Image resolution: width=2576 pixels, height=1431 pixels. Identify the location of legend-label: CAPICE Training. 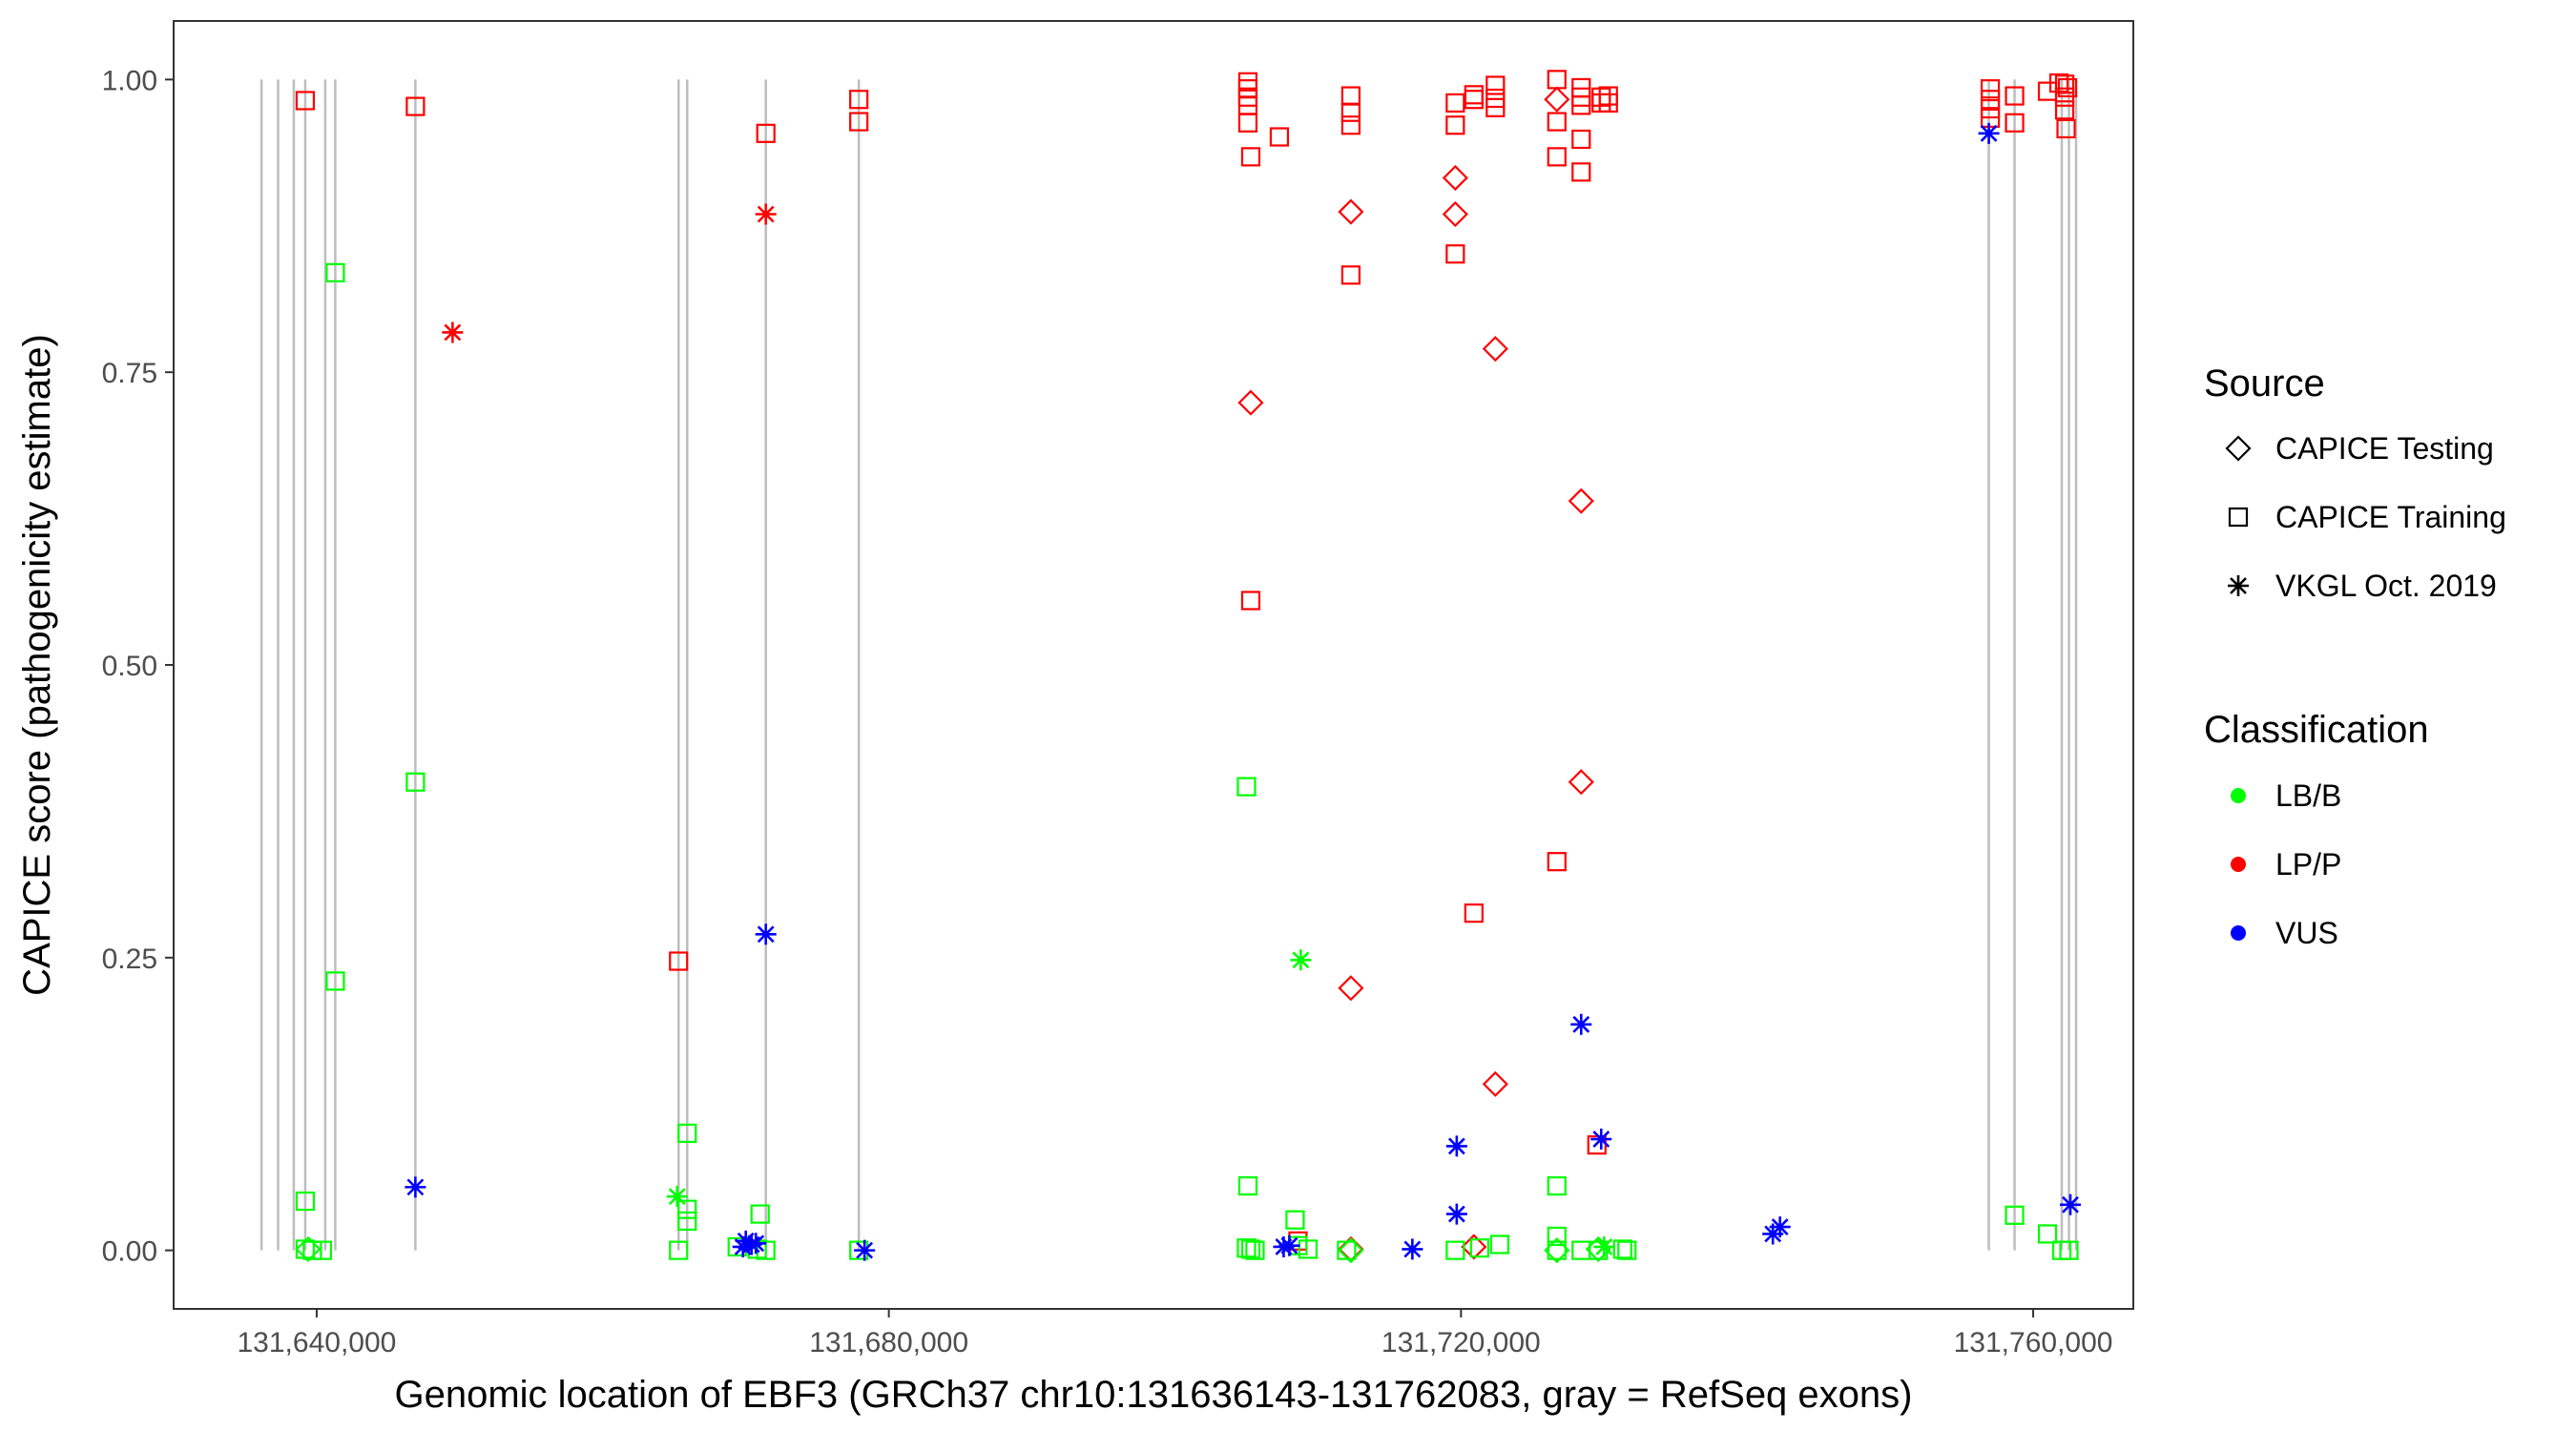
(2390, 517).